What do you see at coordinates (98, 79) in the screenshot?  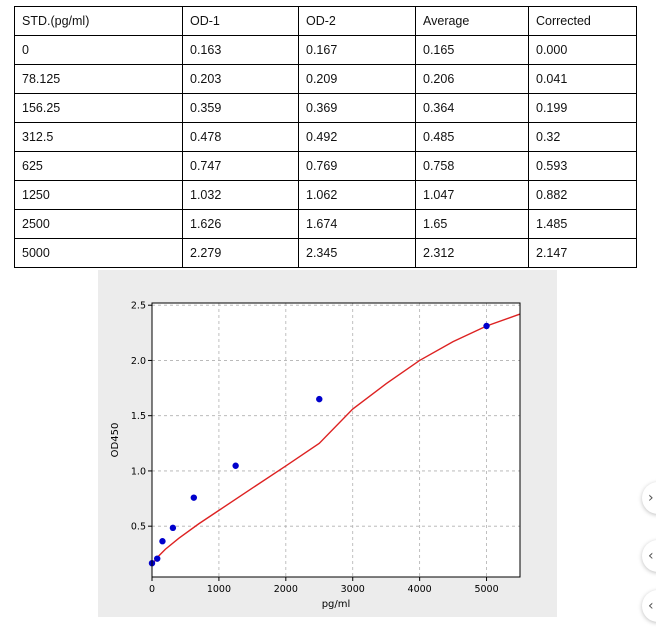 I see `table-cell: 78.125` at bounding box center [98, 79].